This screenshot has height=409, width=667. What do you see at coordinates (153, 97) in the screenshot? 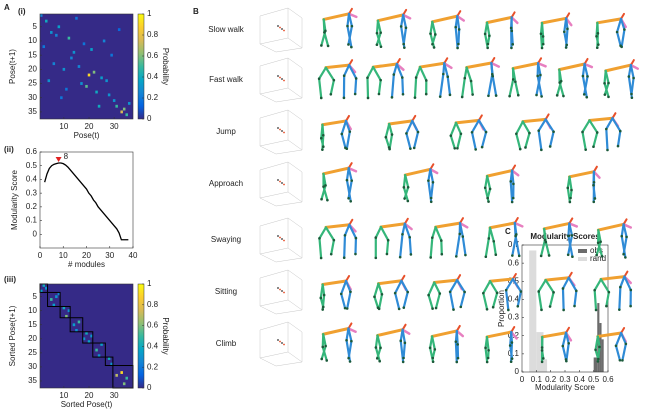
I see `colorbar-tick-label: 0.2` at bounding box center [153, 97].